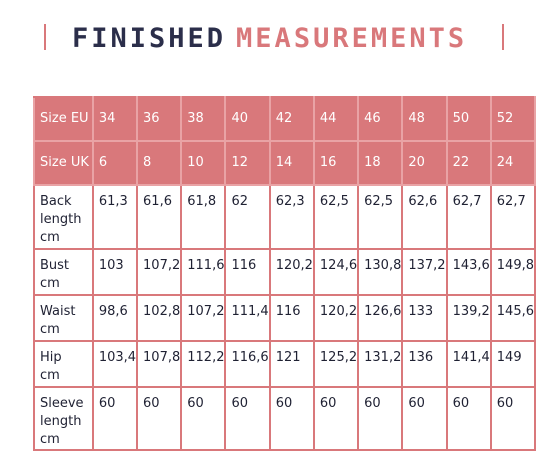 This screenshot has width=536, height=476. I want to click on size-cell: 20, so click(424, 163).